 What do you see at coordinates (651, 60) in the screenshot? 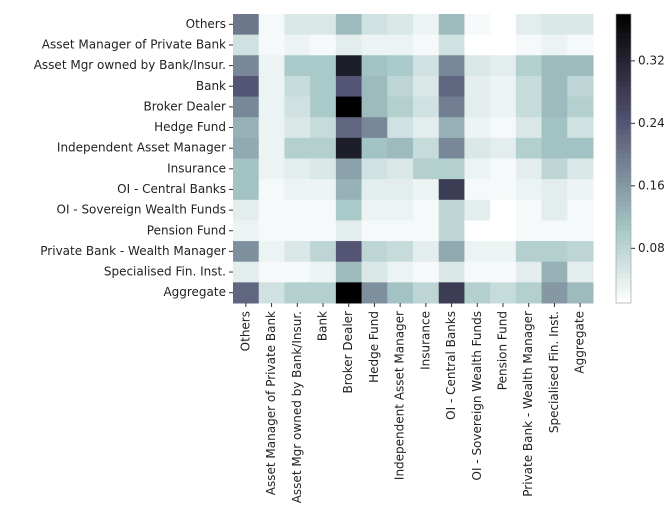
I see `colorbar-tick-label: 0.32` at bounding box center [651, 60].